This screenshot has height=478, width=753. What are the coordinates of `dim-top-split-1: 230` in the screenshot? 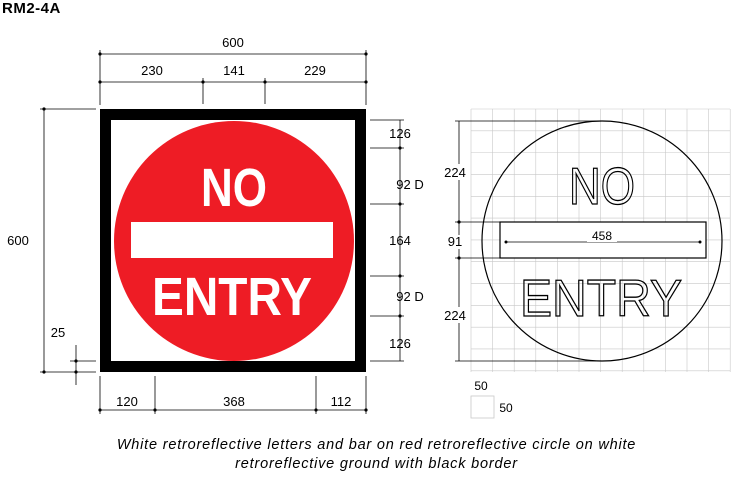 It's located at (152, 70).